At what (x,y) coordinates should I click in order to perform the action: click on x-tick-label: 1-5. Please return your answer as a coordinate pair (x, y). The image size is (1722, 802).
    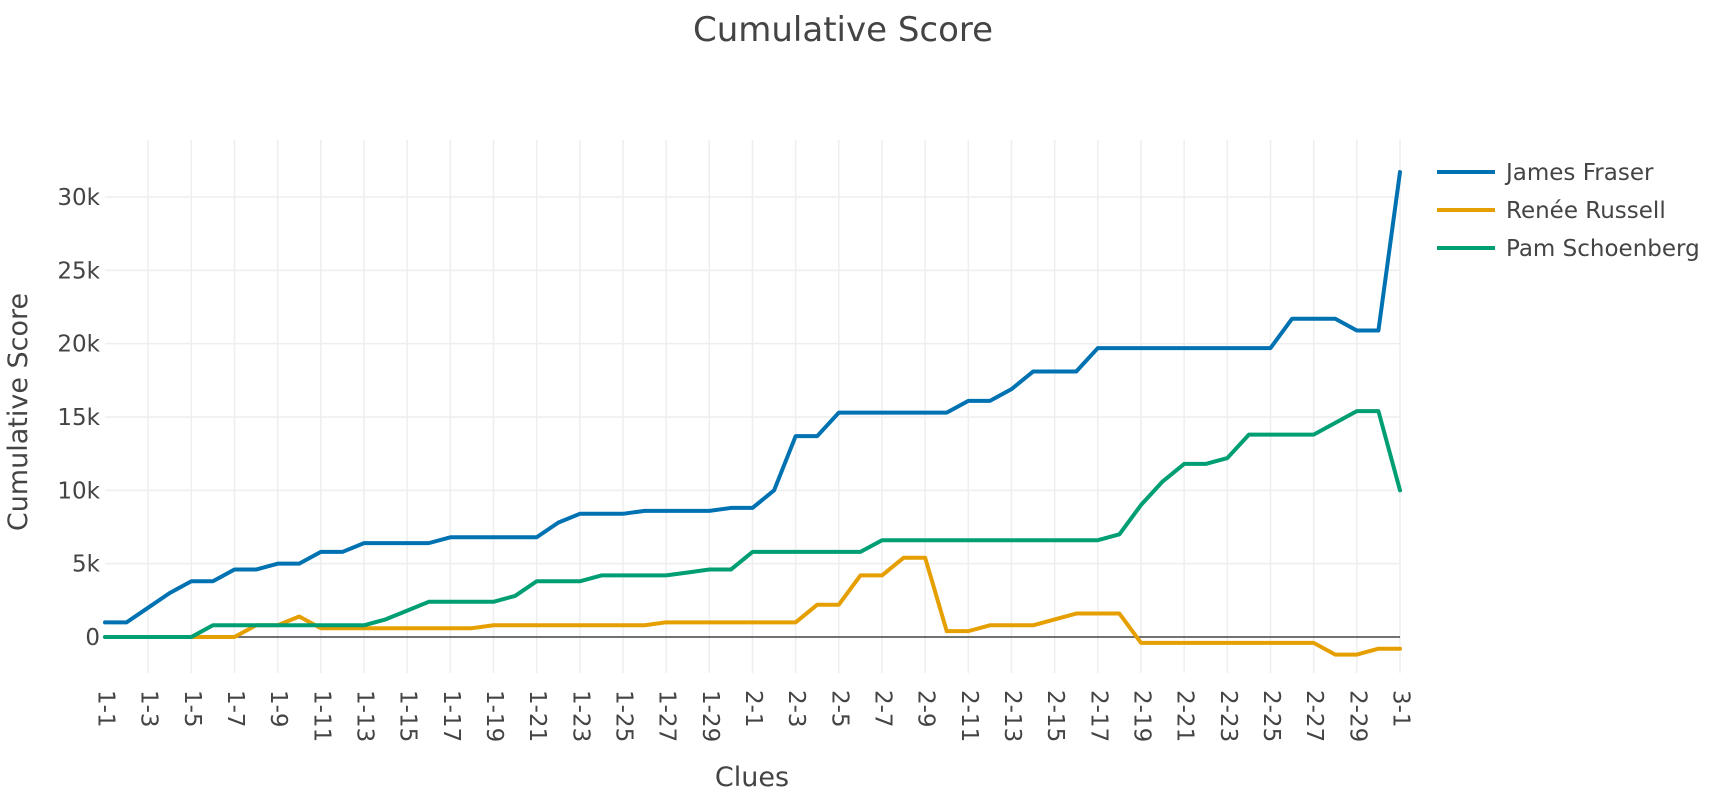
    Looking at the image, I should click on (192, 709).